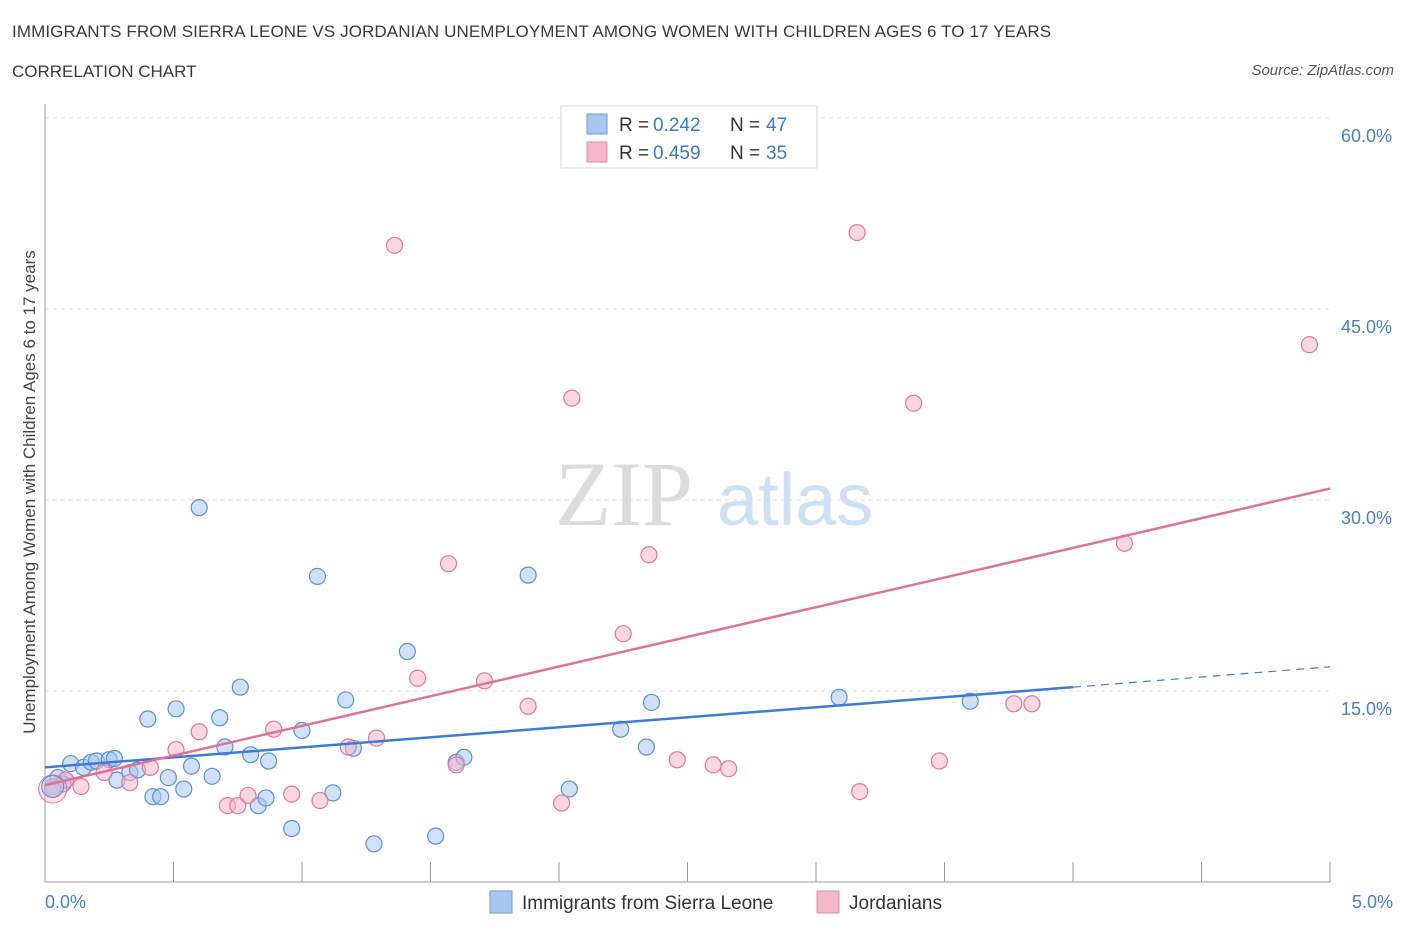 This screenshot has height=930, width=1406. I want to click on y-tick-label: 60.0%, so click(1366, 136).